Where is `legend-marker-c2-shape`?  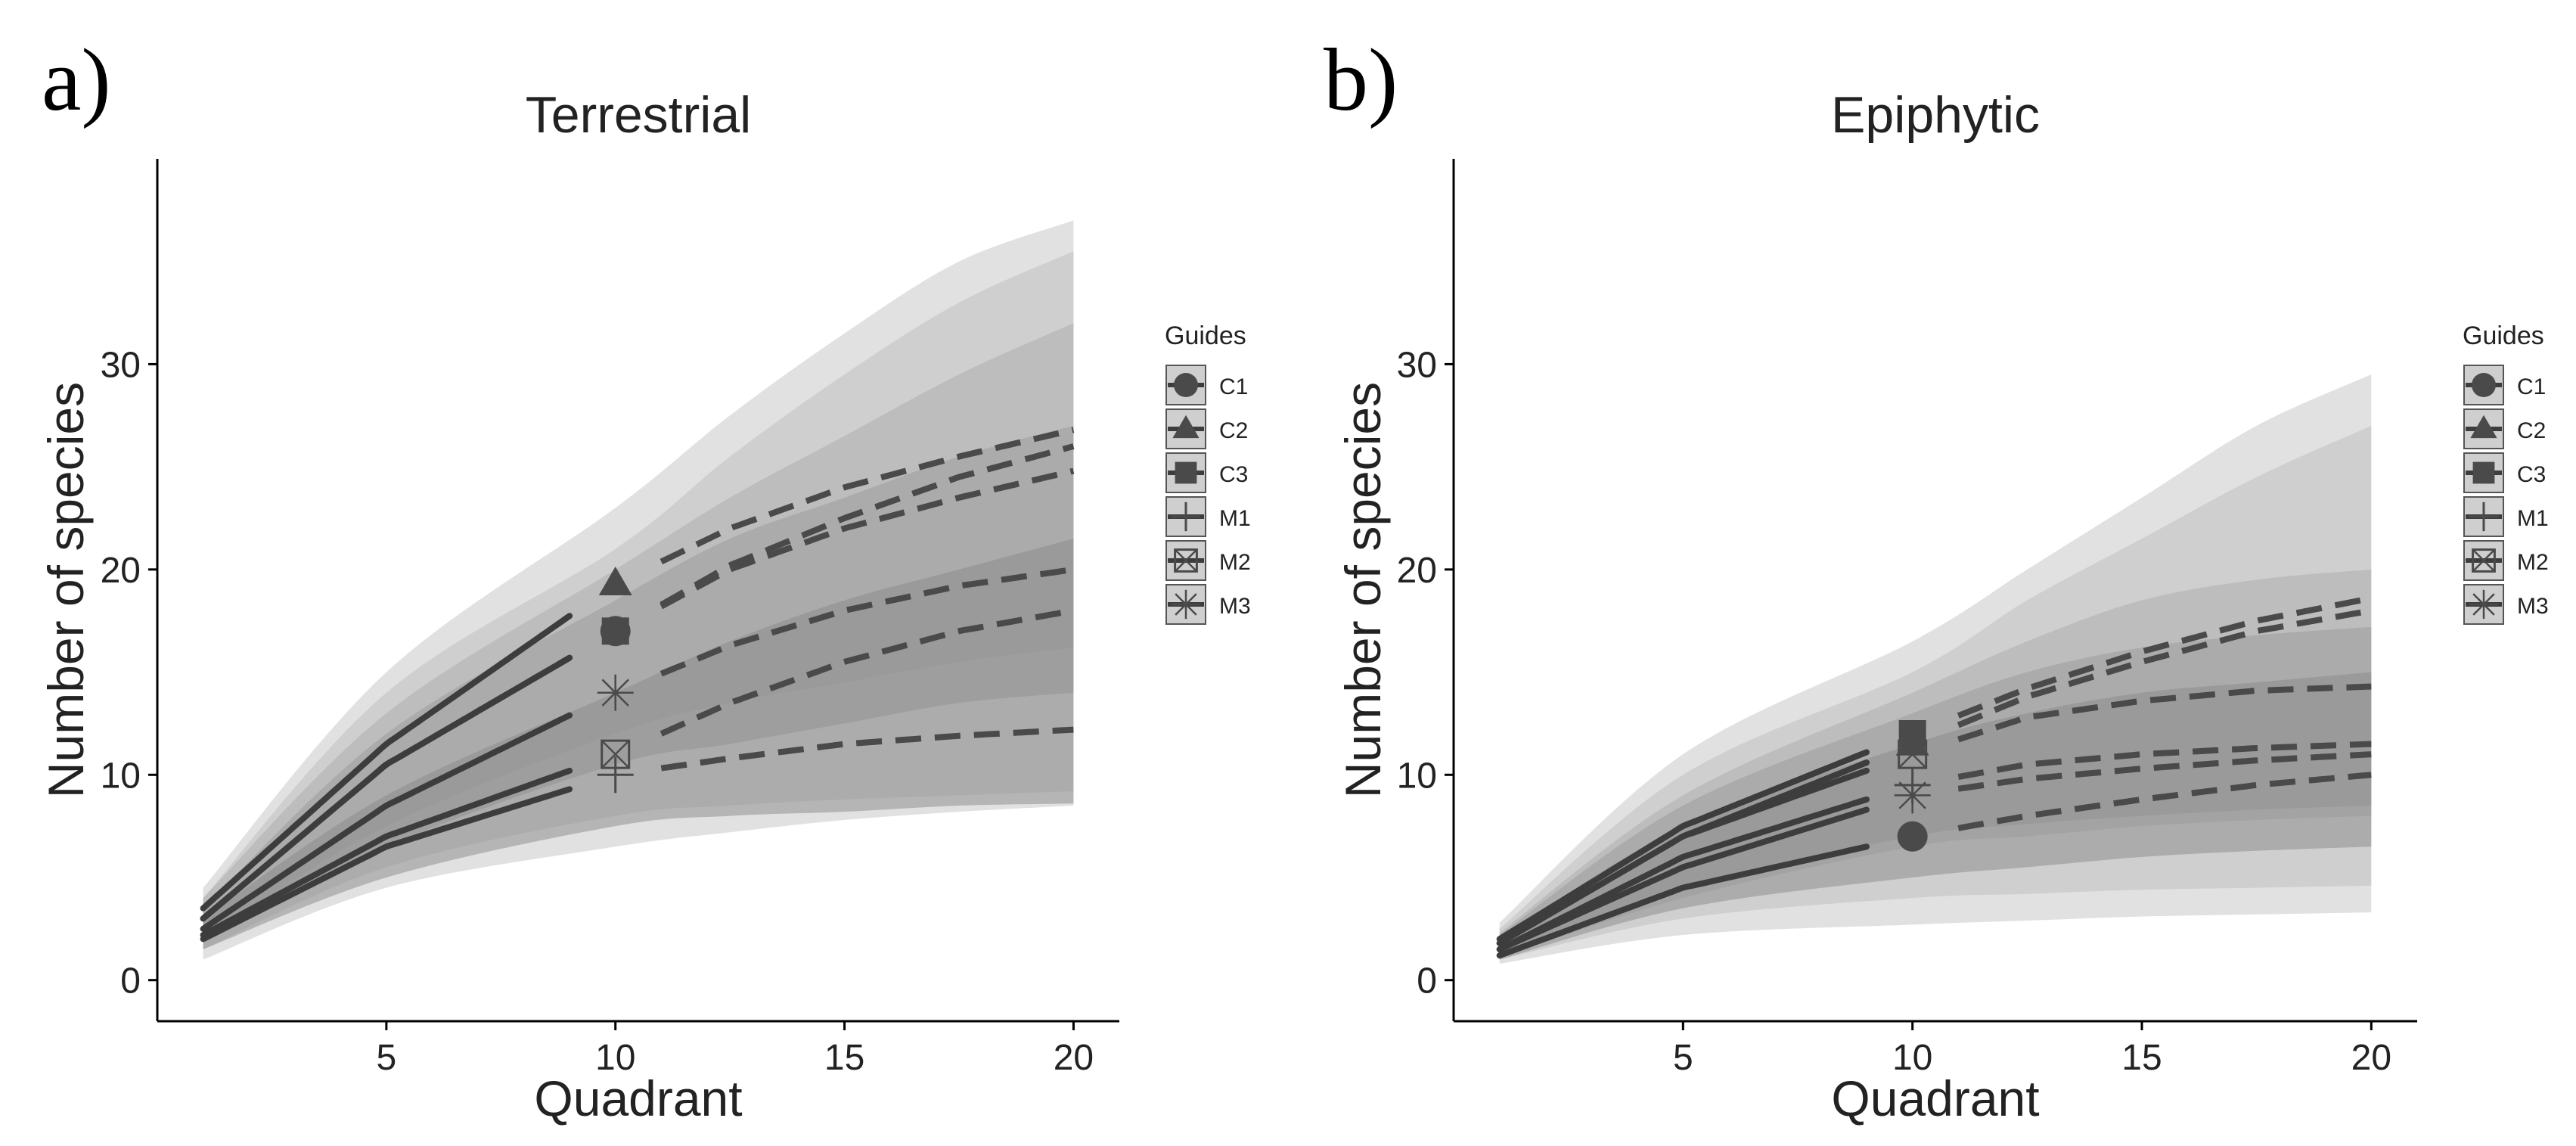
legend-marker-c2-shape is located at coordinates (1186, 427).